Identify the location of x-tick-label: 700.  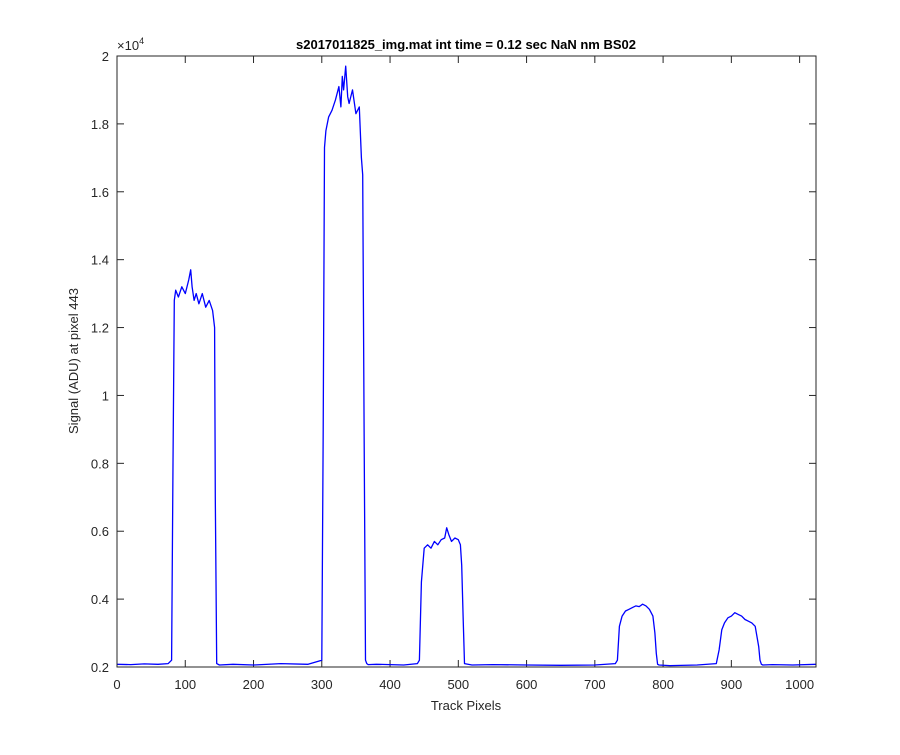
(595, 684).